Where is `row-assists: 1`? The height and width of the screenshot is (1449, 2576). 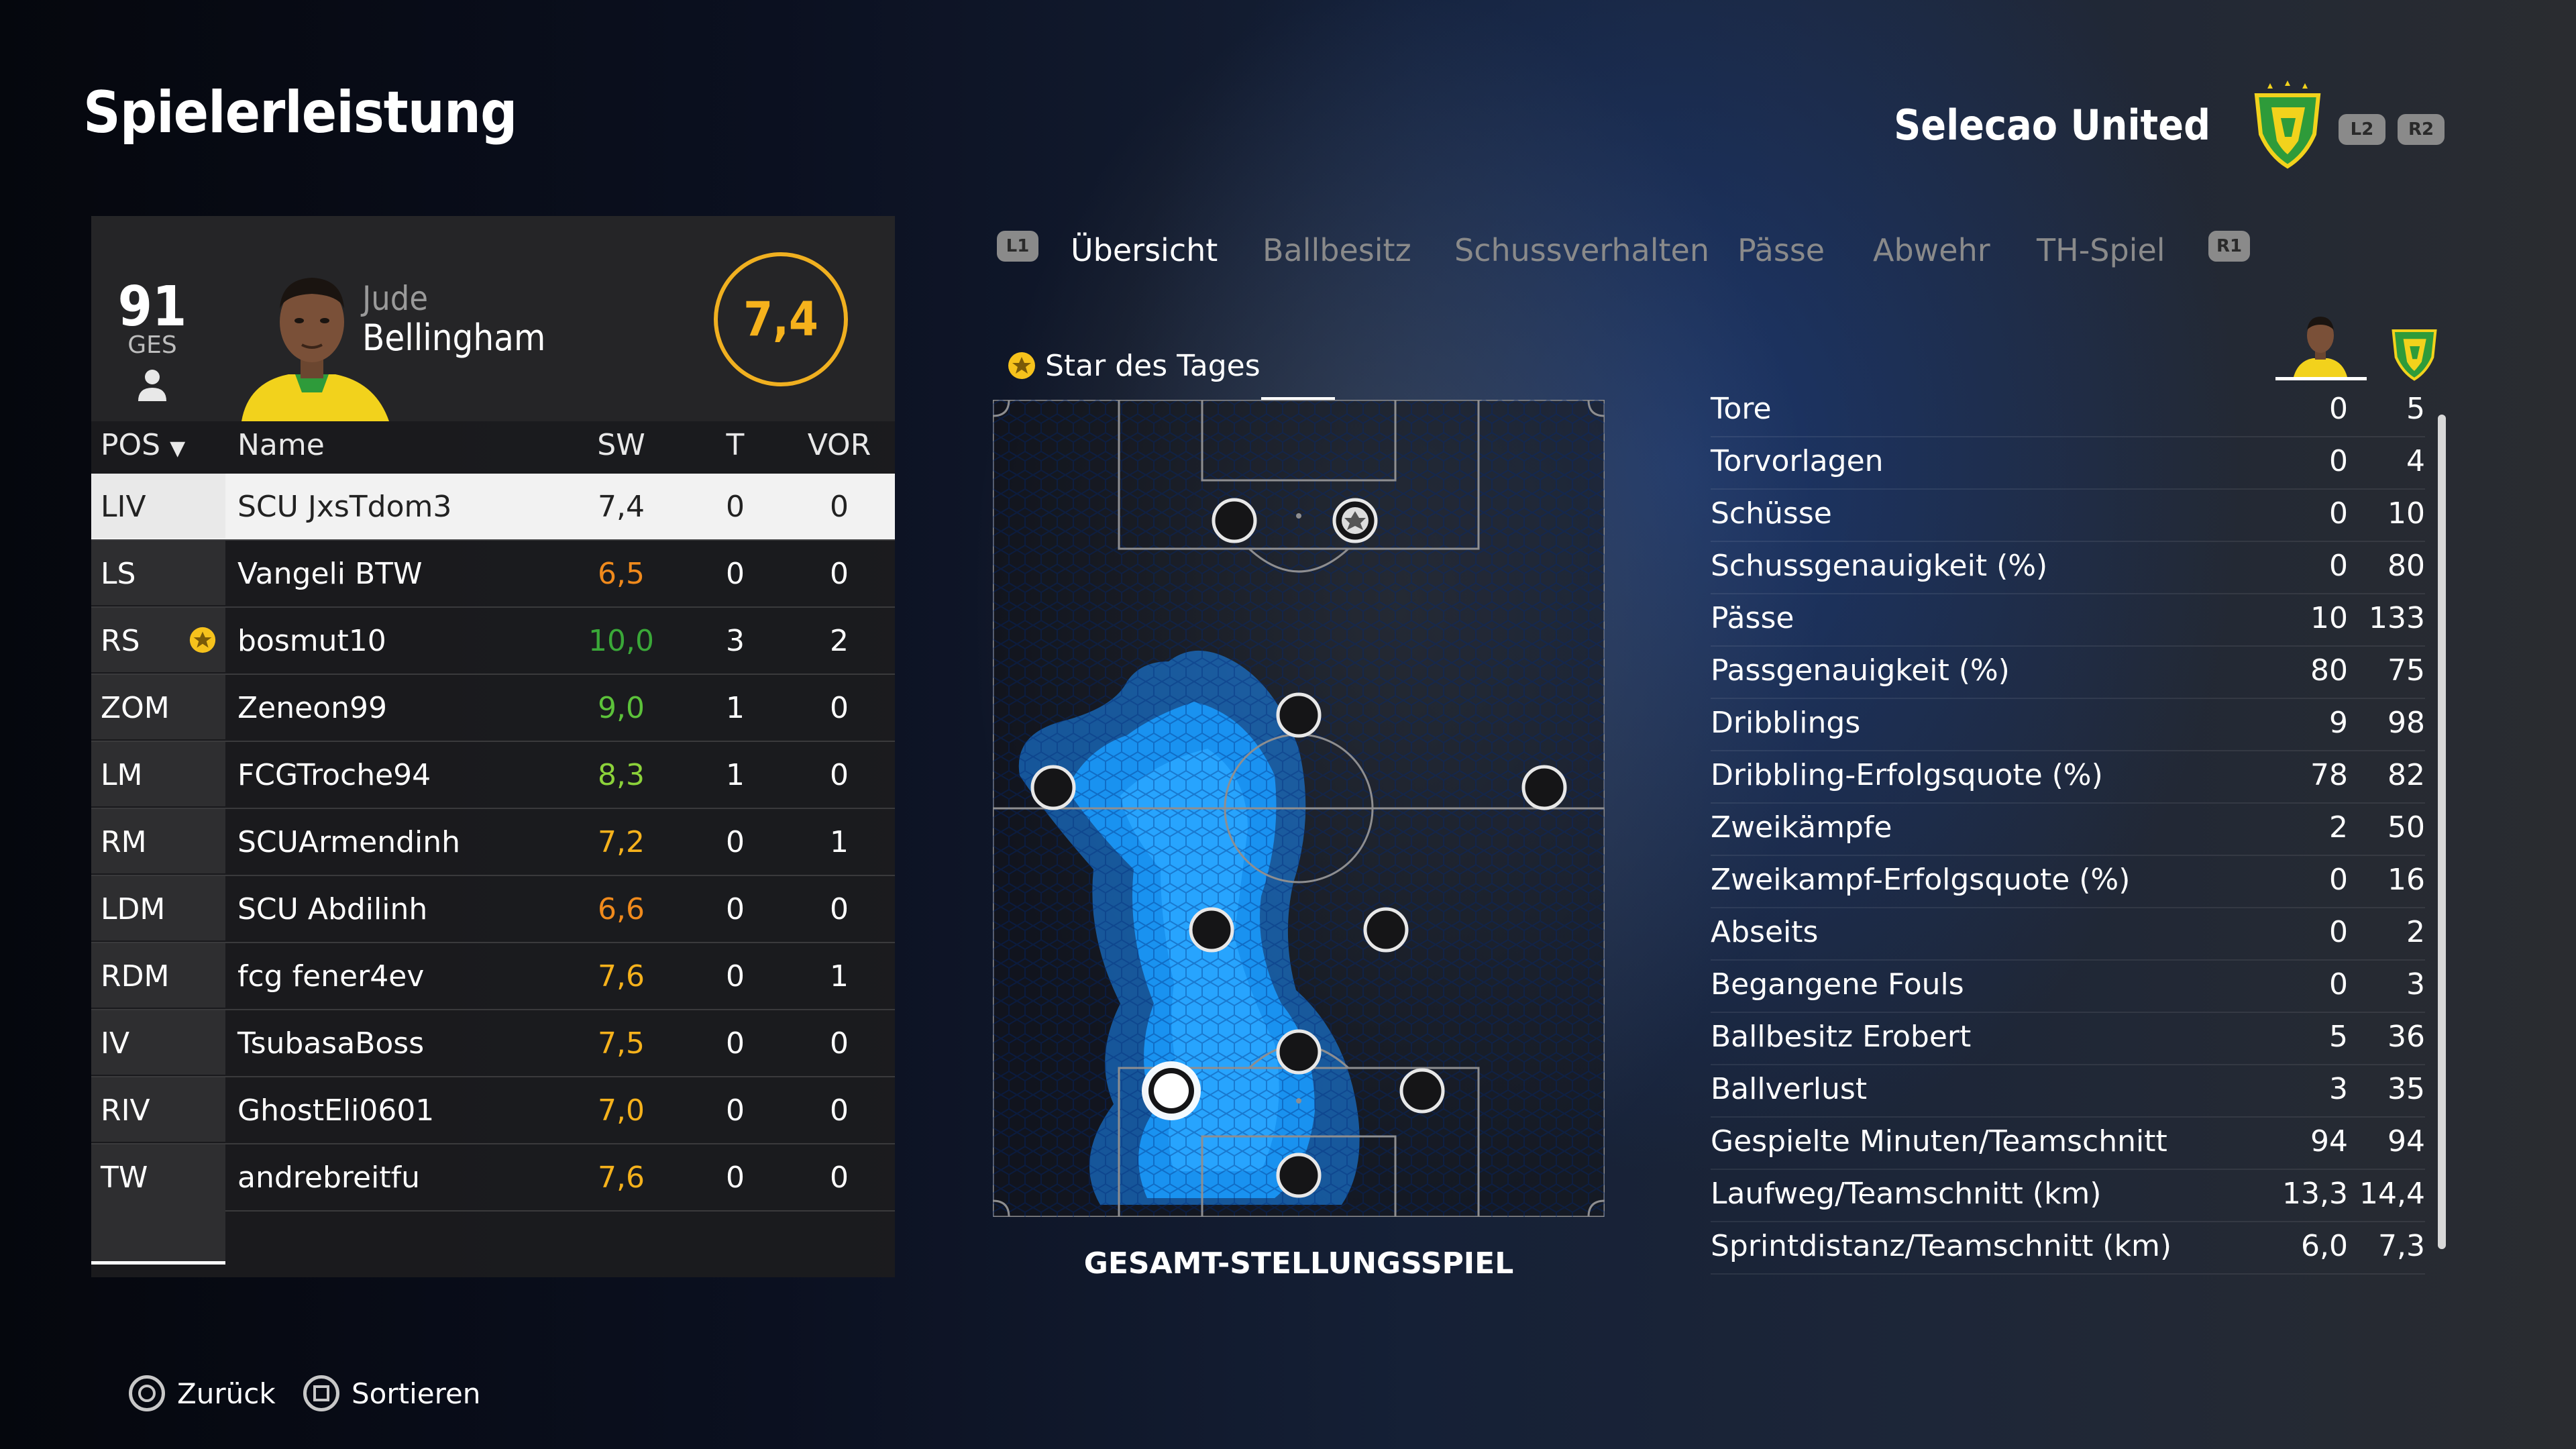 row-assists: 1 is located at coordinates (839, 976).